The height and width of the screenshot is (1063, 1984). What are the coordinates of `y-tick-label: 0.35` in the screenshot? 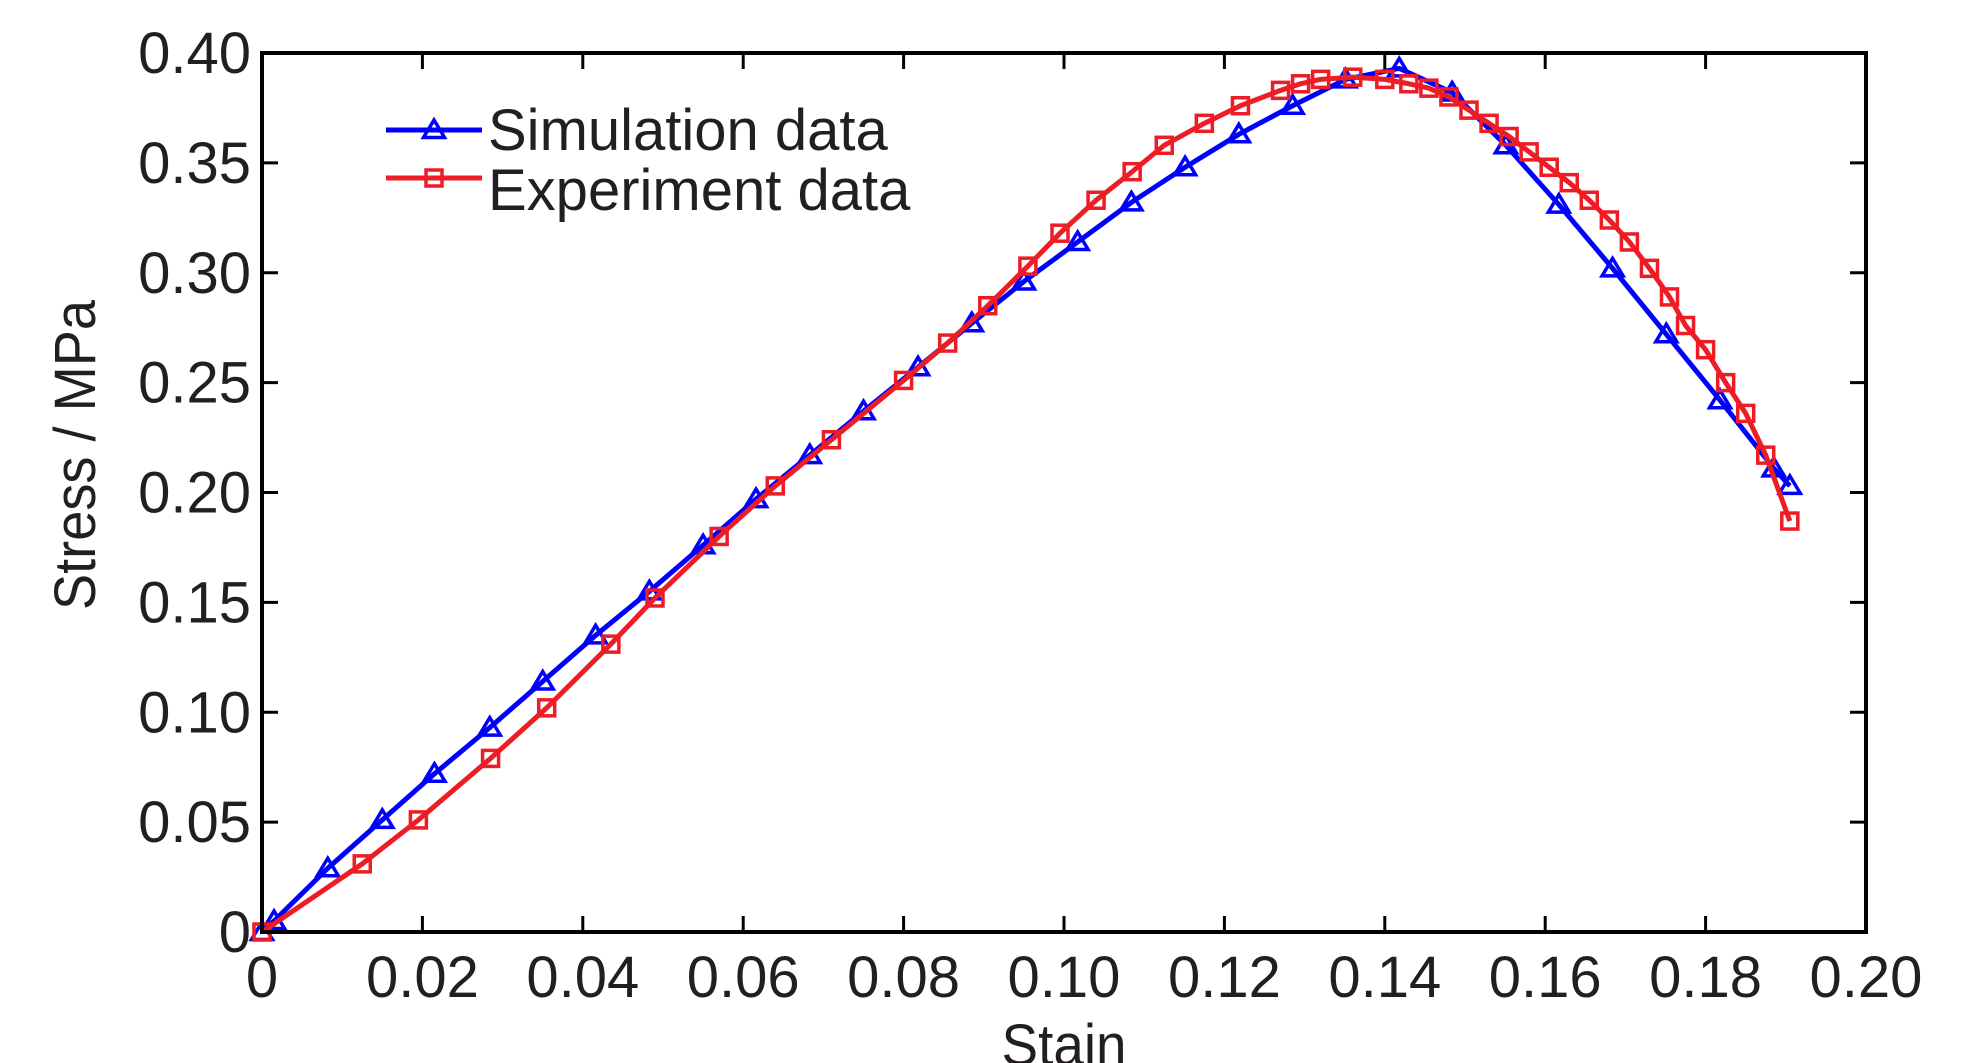 It's located at (194, 163).